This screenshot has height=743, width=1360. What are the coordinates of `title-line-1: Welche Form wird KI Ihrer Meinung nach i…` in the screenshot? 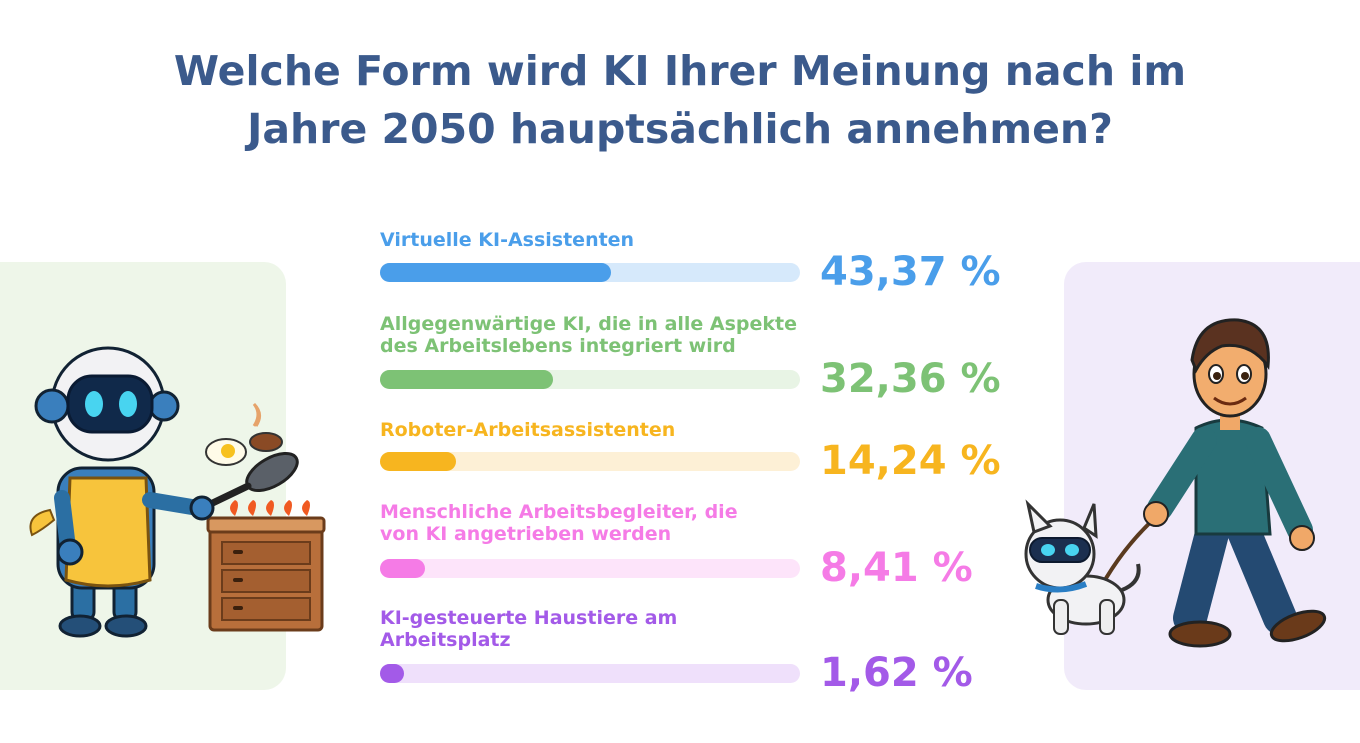 It's located at (680, 71).